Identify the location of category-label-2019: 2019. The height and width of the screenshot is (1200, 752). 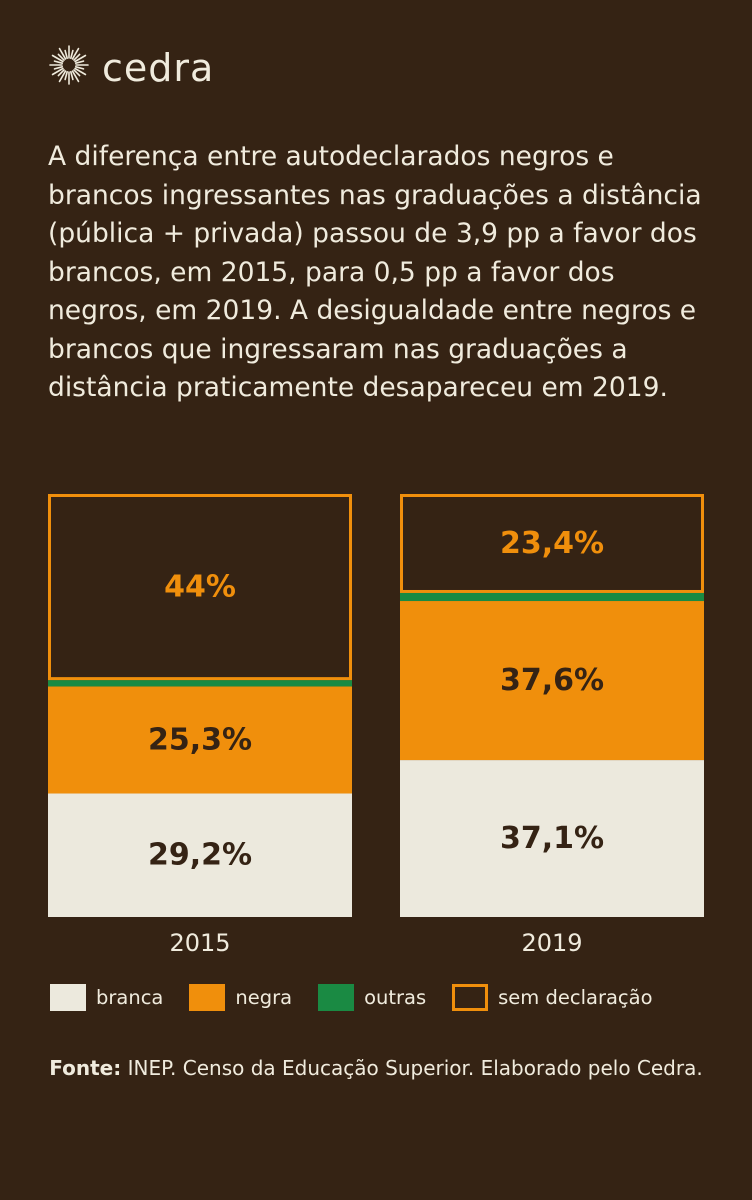
(551, 943).